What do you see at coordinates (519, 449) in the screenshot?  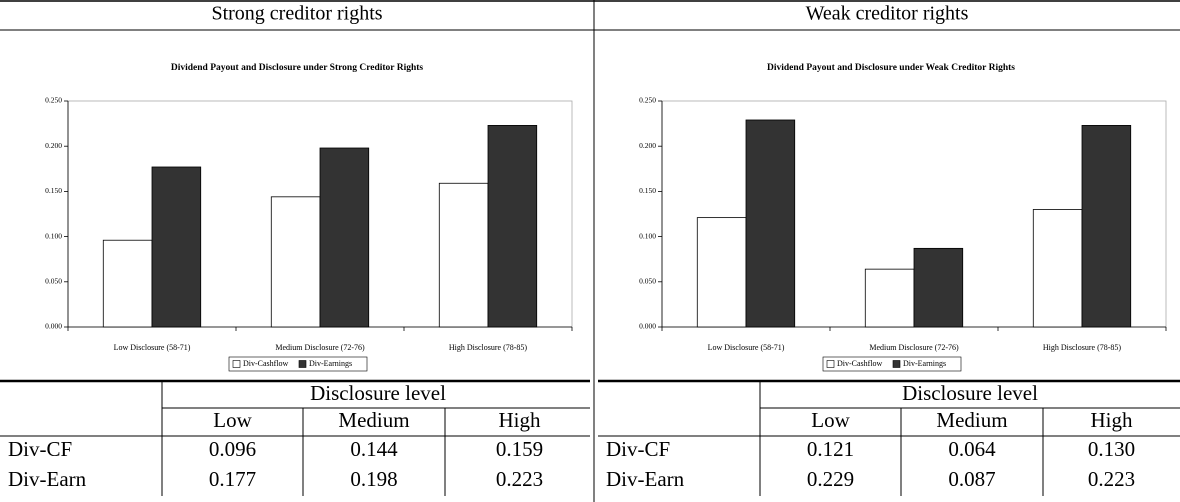 I see `table-cell: 0.159` at bounding box center [519, 449].